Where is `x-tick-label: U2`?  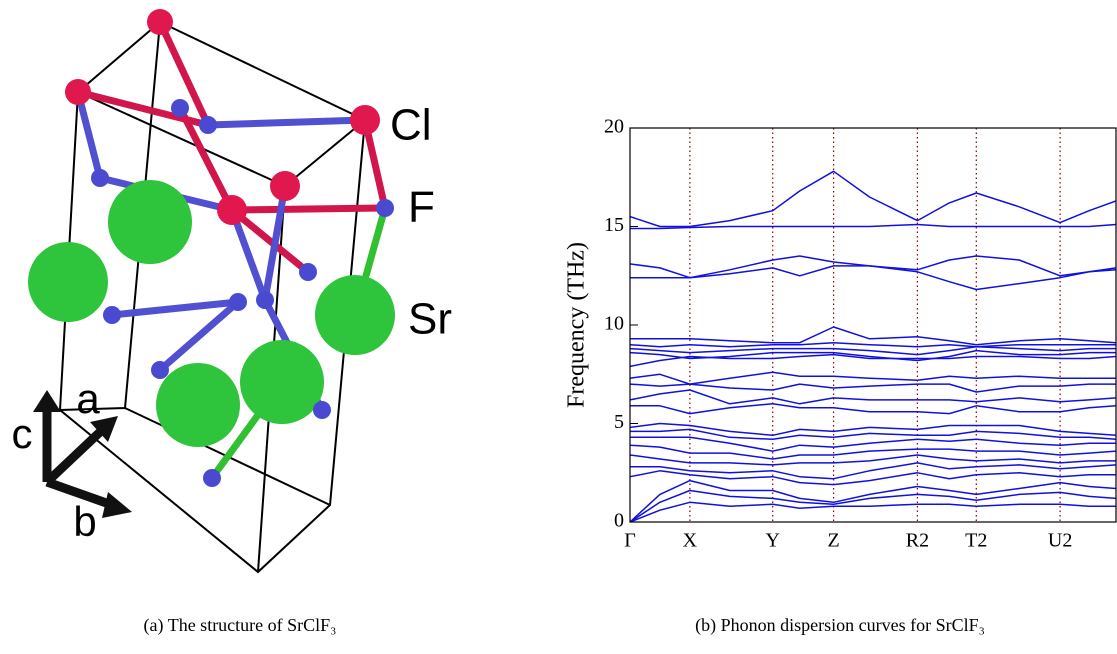 x-tick-label: U2 is located at coordinates (1060, 541).